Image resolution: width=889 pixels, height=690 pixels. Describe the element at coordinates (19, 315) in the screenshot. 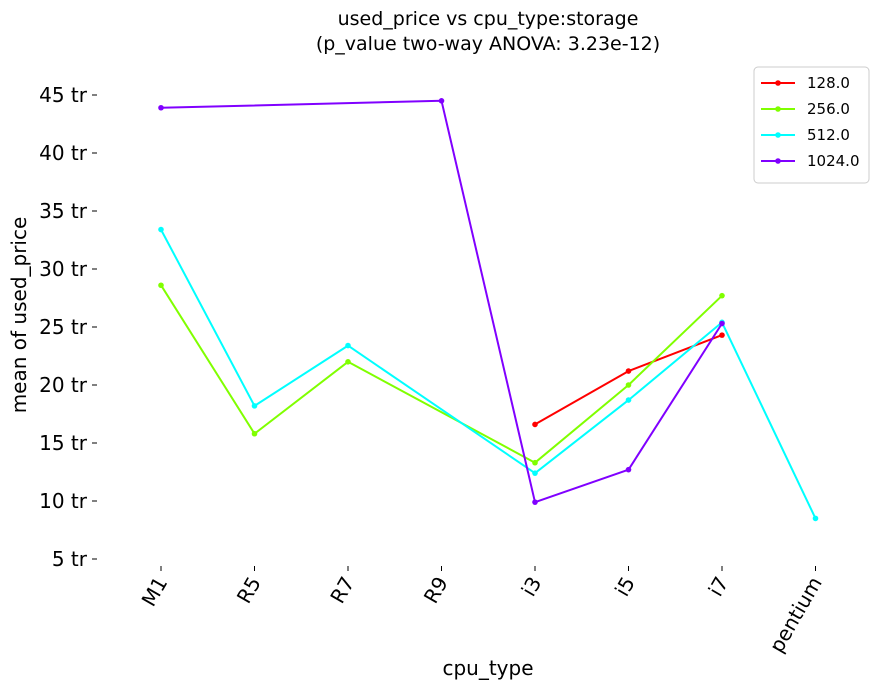

I see `y-axis-label: mean of used_price` at that location.